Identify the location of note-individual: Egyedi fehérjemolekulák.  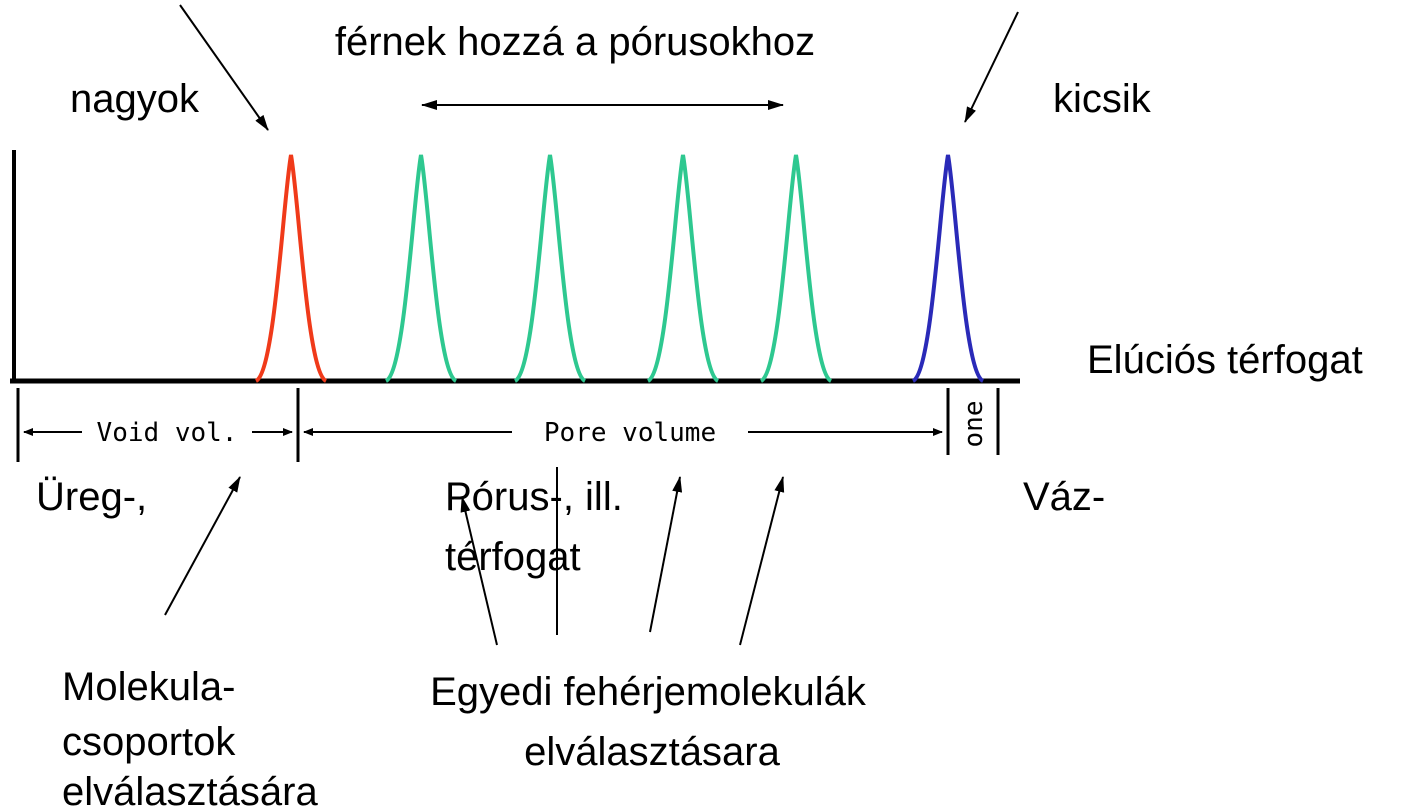
(648, 692).